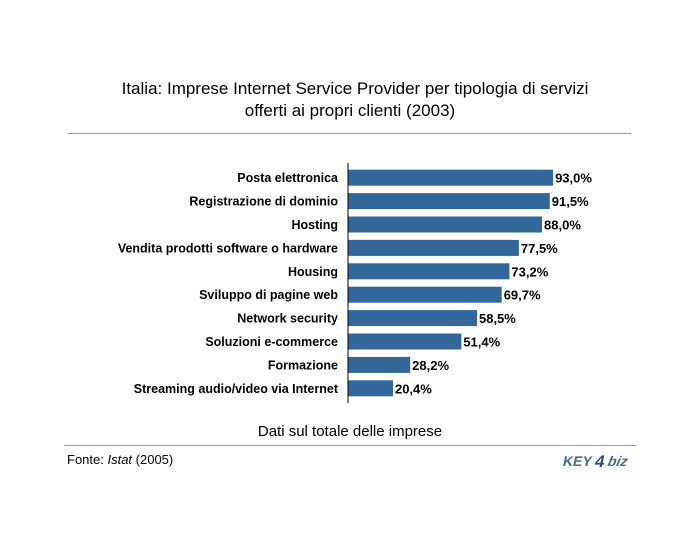 Image resolution: width=700 pixels, height=550 pixels. What do you see at coordinates (522, 295) in the screenshot?
I see `value-label: 69,7%` at bounding box center [522, 295].